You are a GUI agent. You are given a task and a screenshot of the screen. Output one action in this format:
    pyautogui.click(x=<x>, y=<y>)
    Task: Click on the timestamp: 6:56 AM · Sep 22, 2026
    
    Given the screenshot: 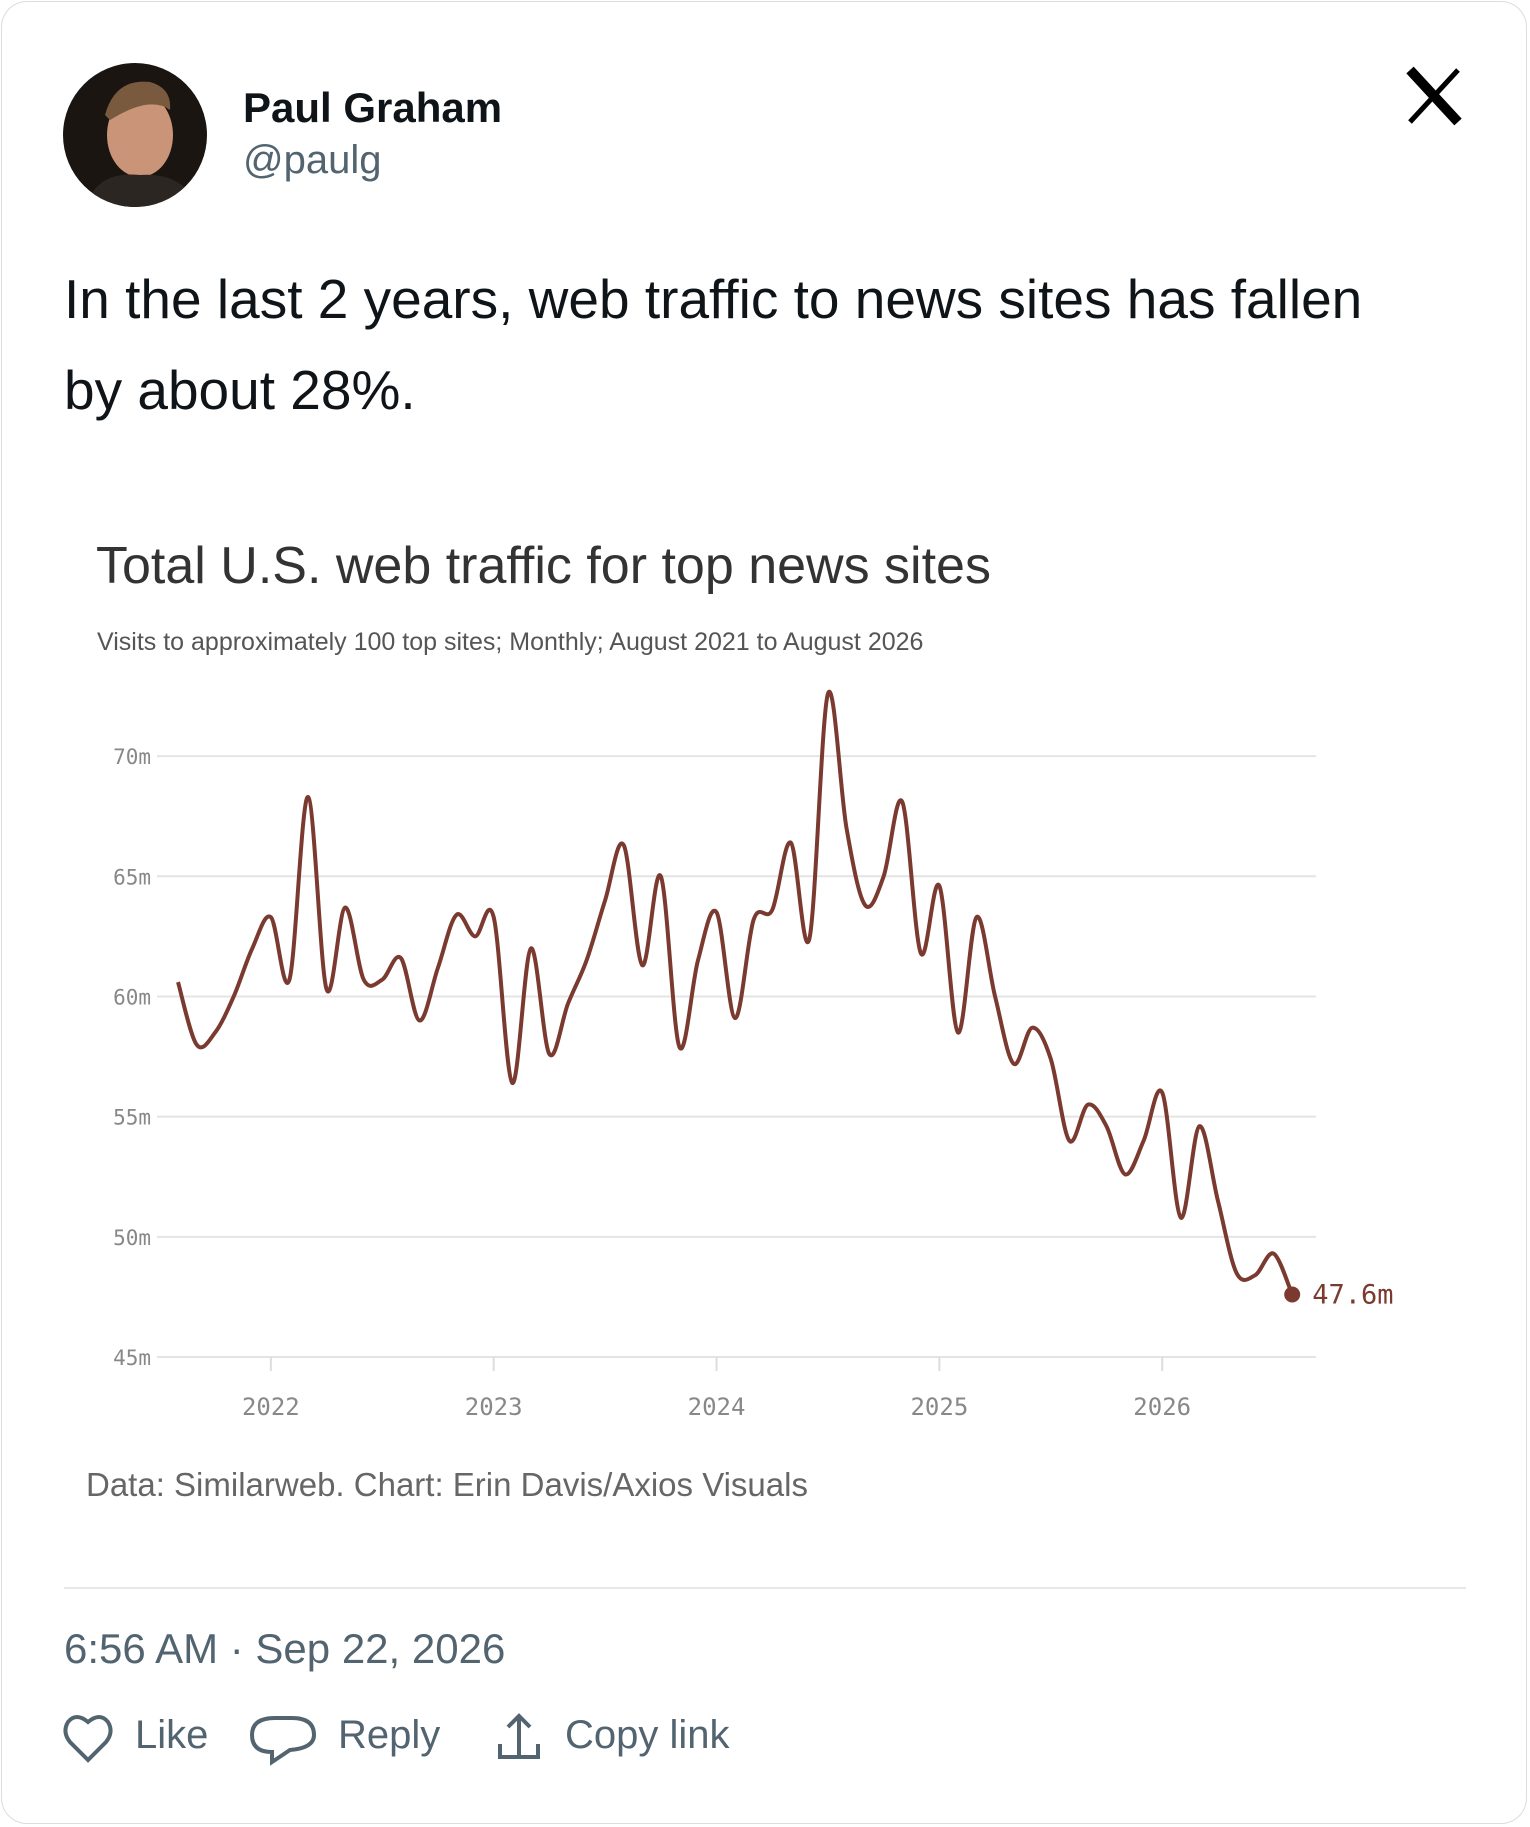 What is the action you would take?
    pyautogui.click(x=285, y=1648)
    